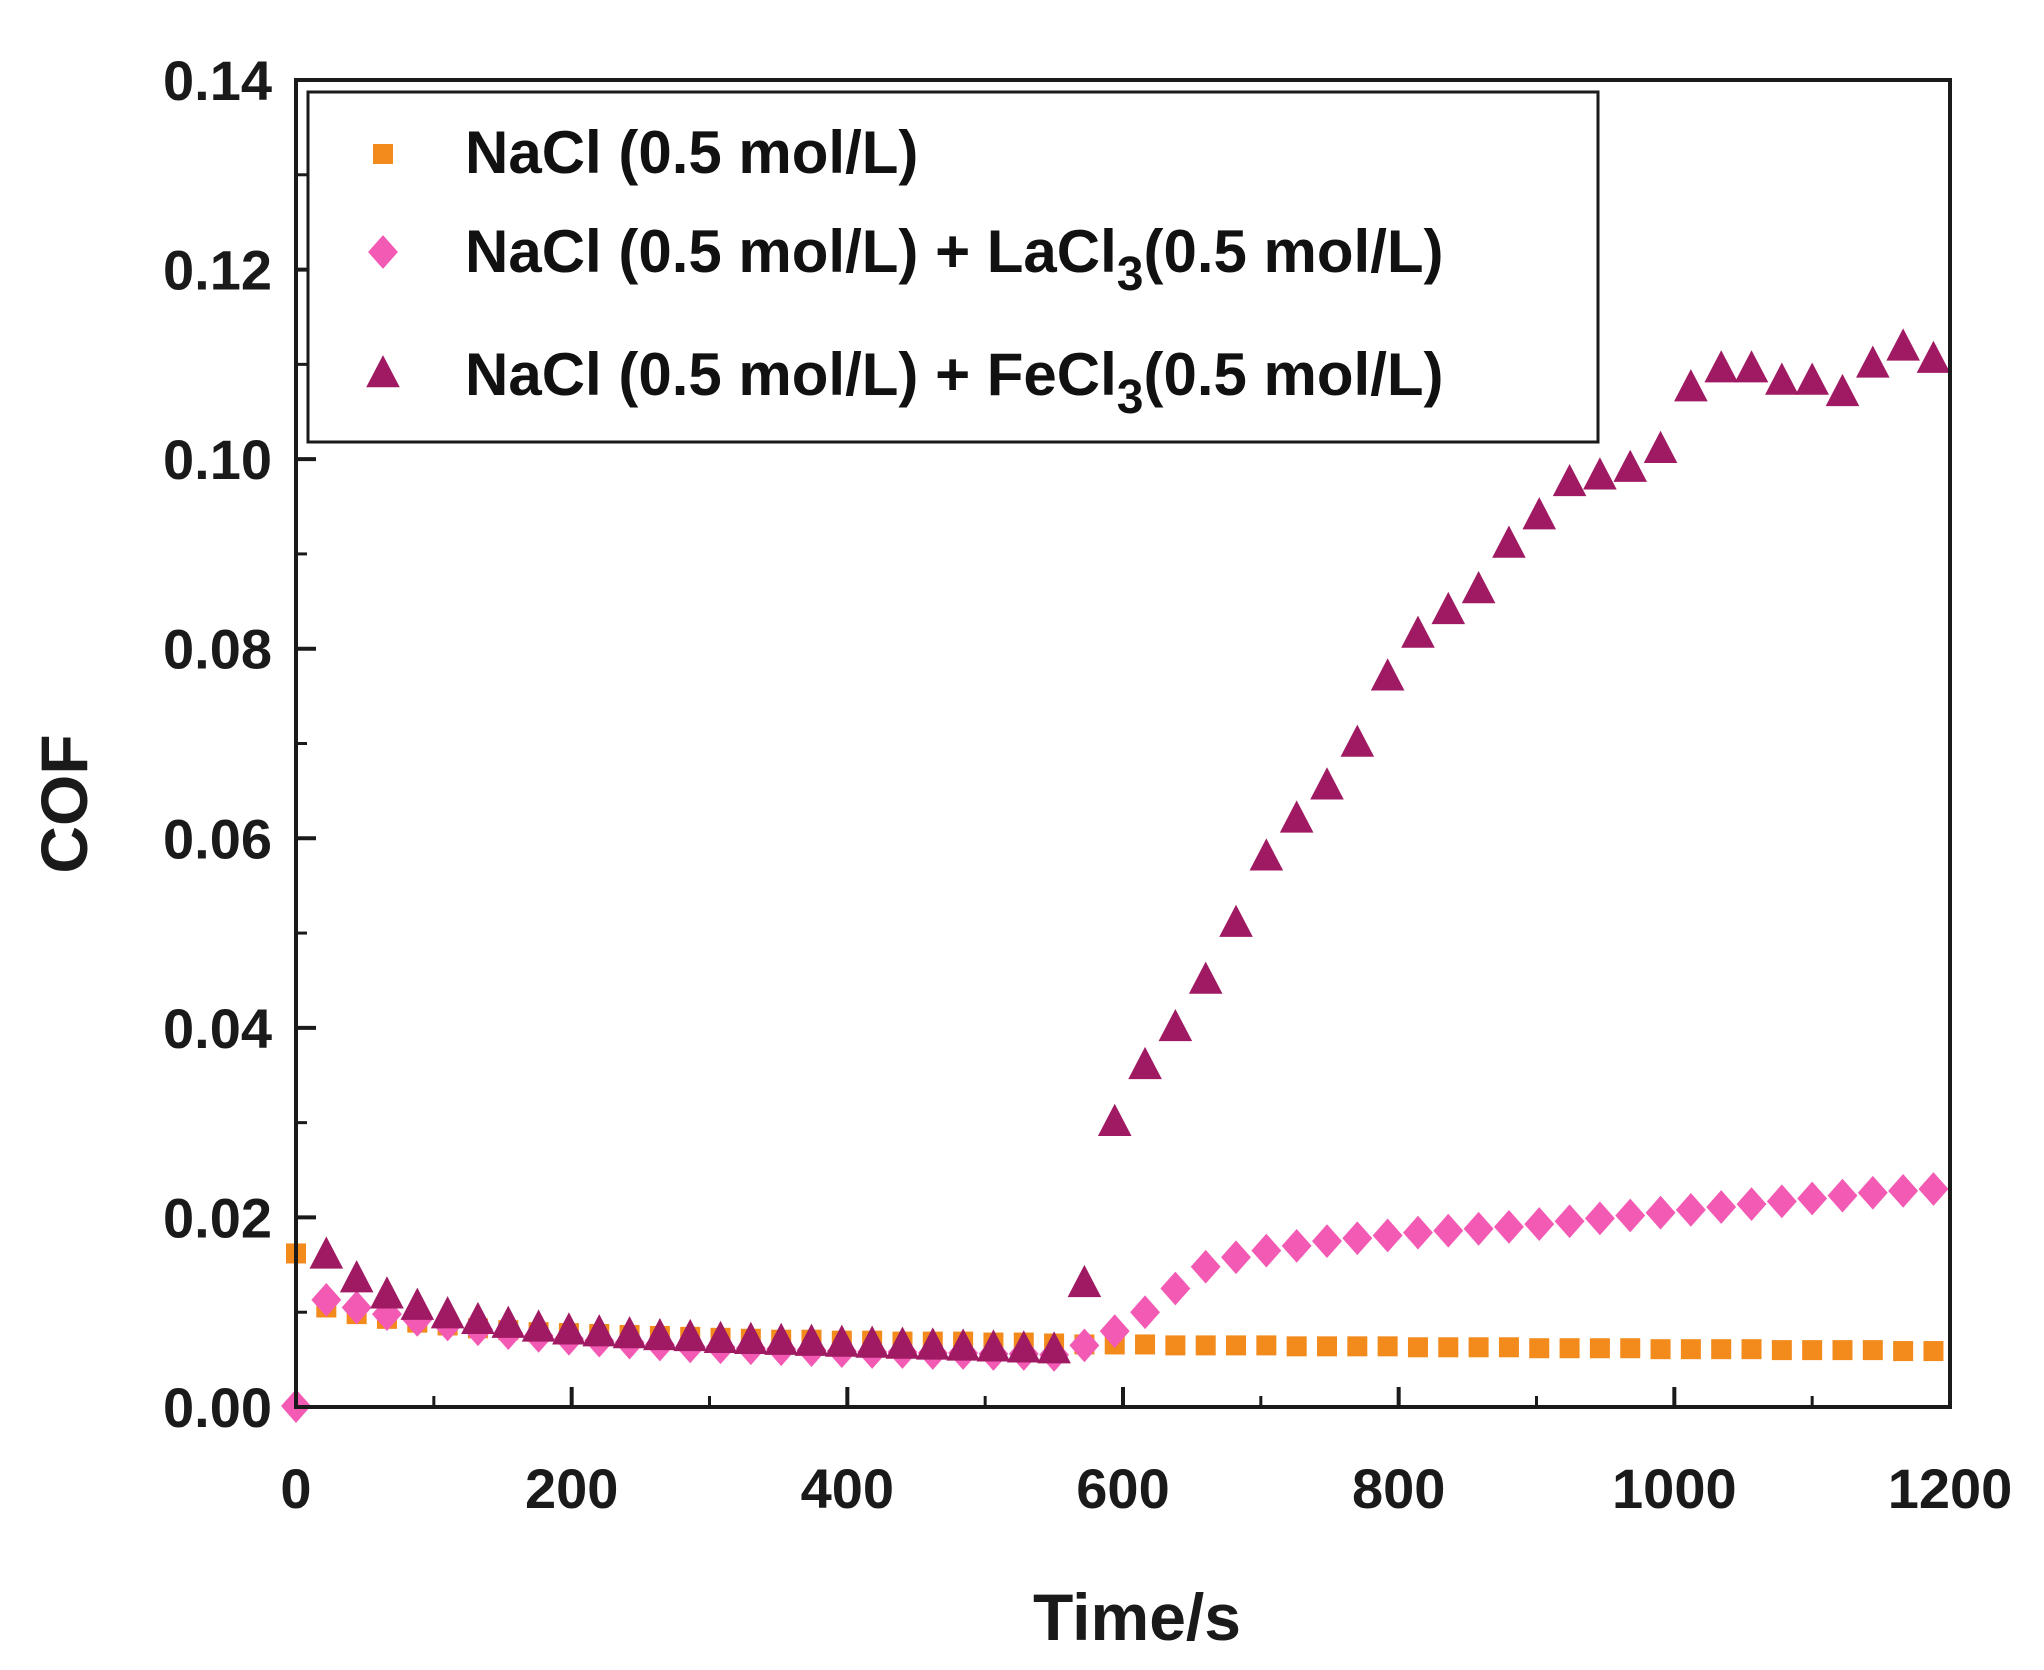 This screenshot has height=1670, width=2044. I want to click on legend-marker-square, so click(383, 154).